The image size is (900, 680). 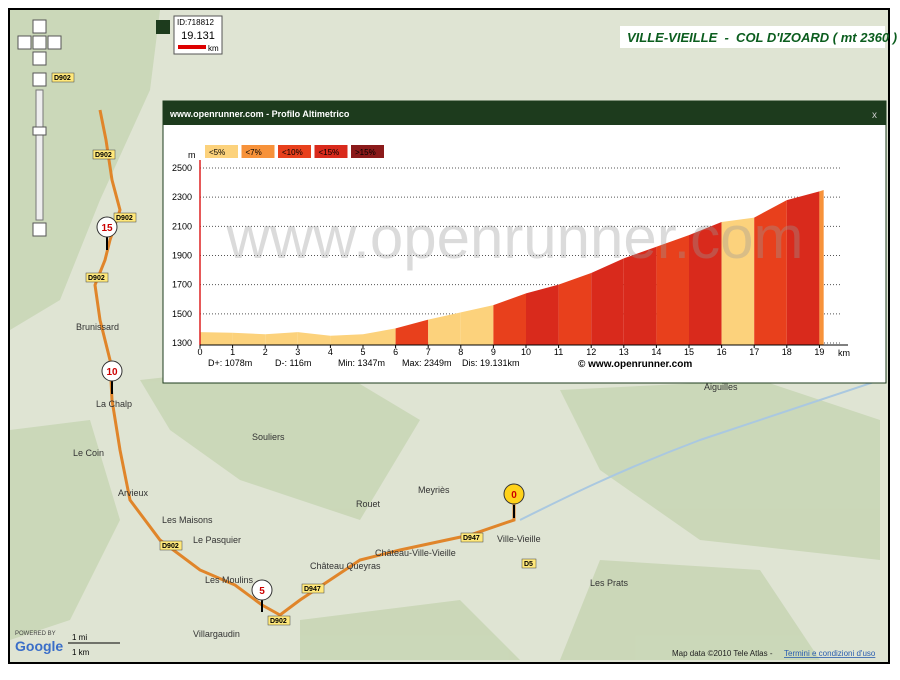 What do you see at coordinates (787, 352) in the screenshot?
I see `x-tick-label: 18` at bounding box center [787, 352].